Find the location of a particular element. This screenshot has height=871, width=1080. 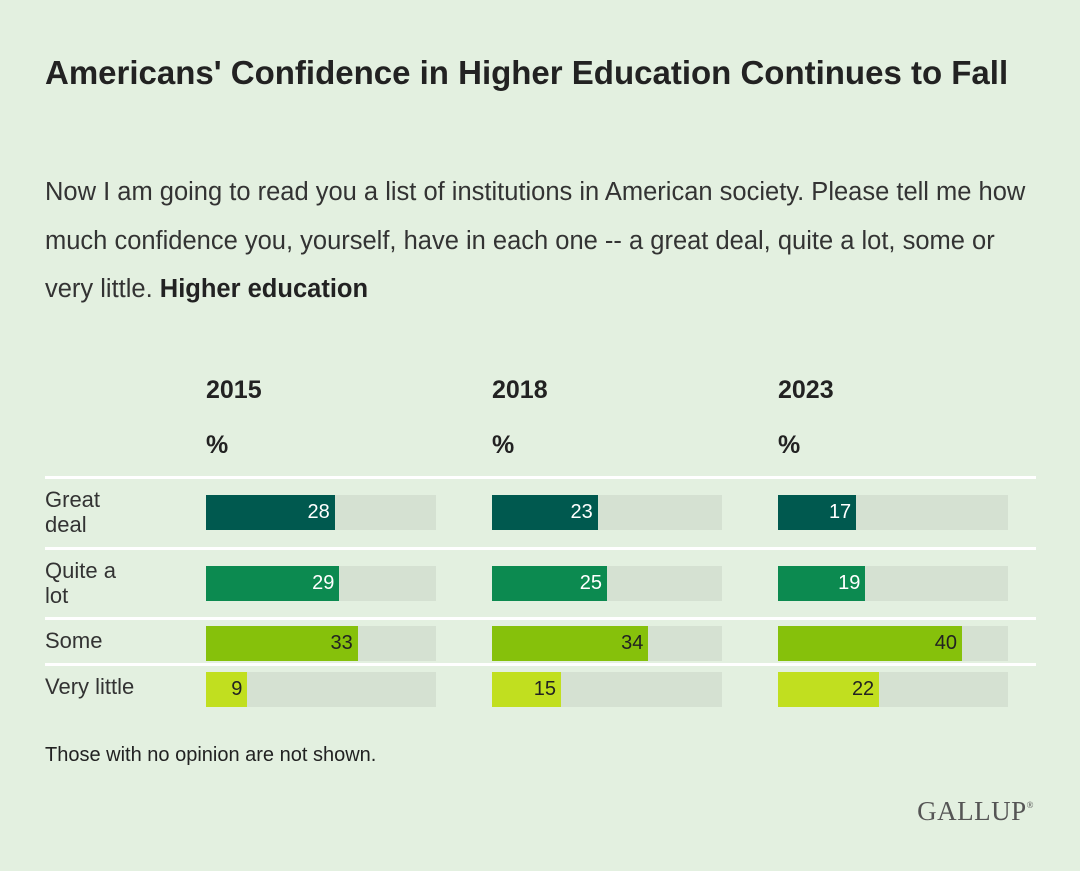

bar-value-label: 19 is located at coordinates (849, 583).